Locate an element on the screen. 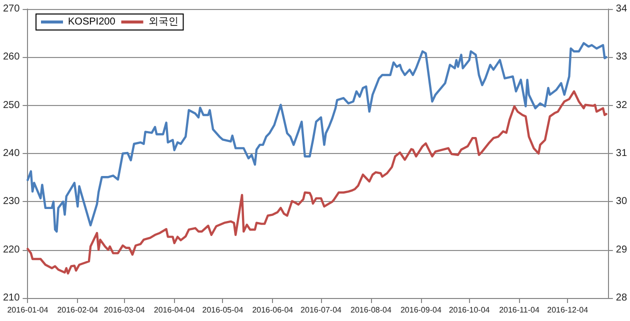  y2-tick-label: 28 is located at coordinates (622, 298).